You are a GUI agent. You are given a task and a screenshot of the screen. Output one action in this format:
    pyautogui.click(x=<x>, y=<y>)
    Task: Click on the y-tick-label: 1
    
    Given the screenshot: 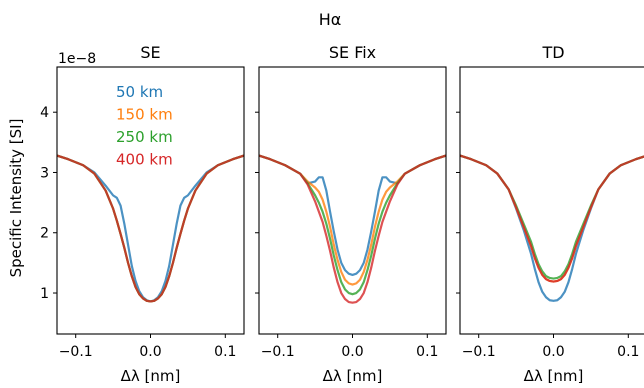 What is the action you would take?
    pyautogui.click(x=44, y=294)
    